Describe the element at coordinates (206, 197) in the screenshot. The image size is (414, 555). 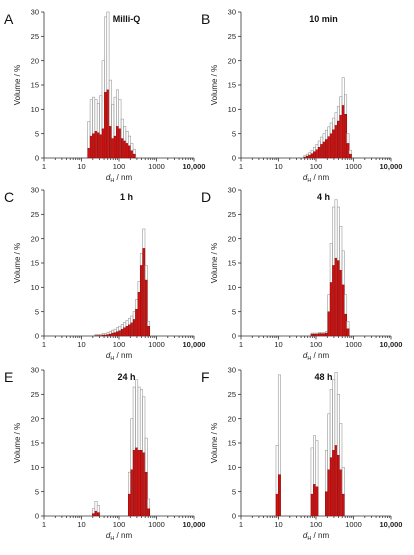
I see `panel-letter: D` at that location.